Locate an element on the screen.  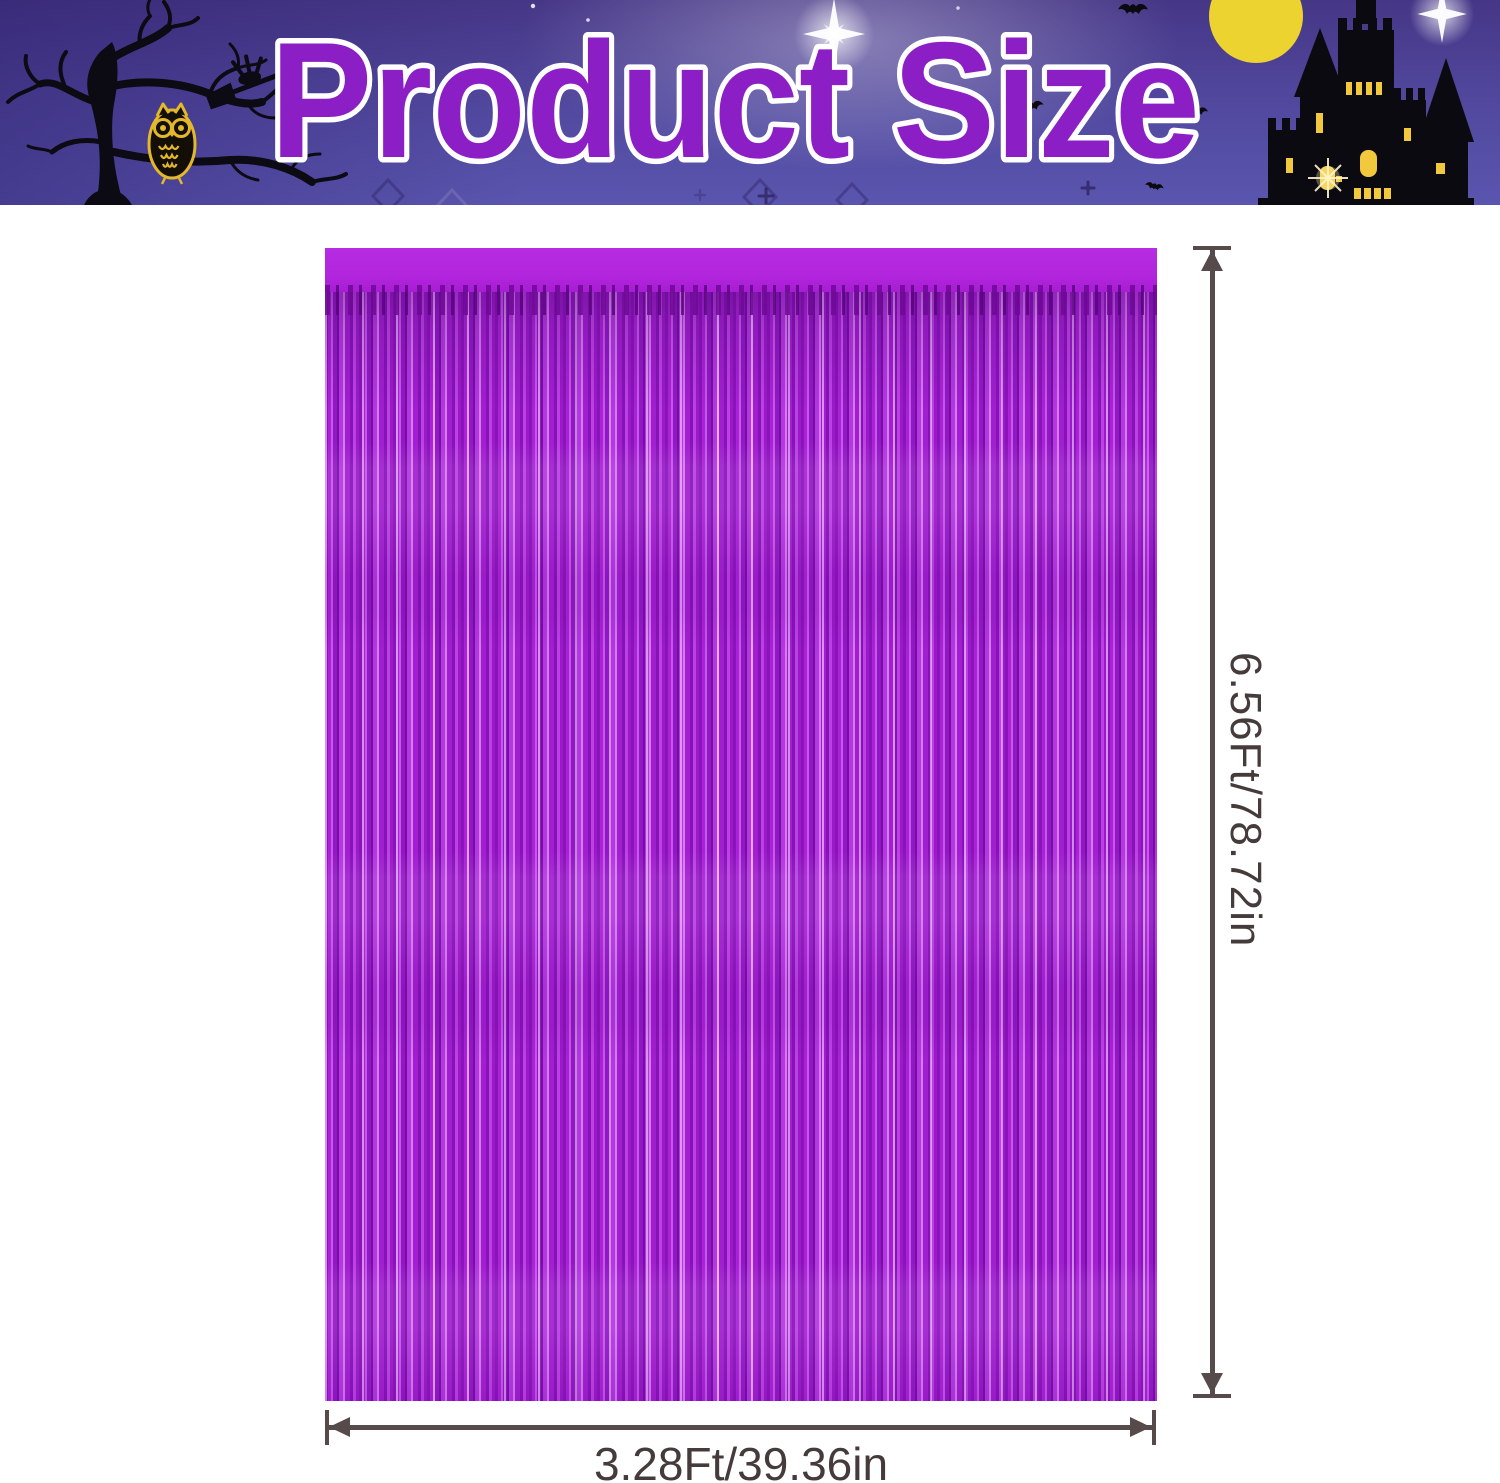
sparkle-icons is located at coordinates (960, 49).